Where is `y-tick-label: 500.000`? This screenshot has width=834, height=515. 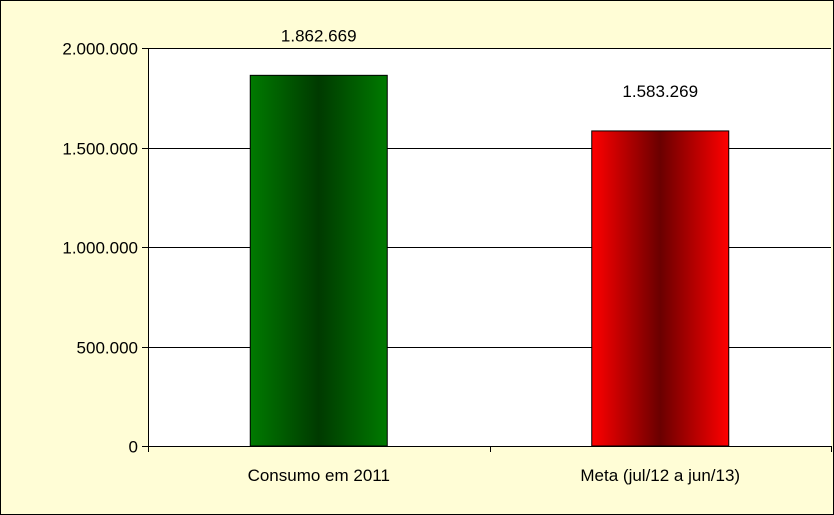
y-tick-label: 500.000 is located at coordinates (107, 348).